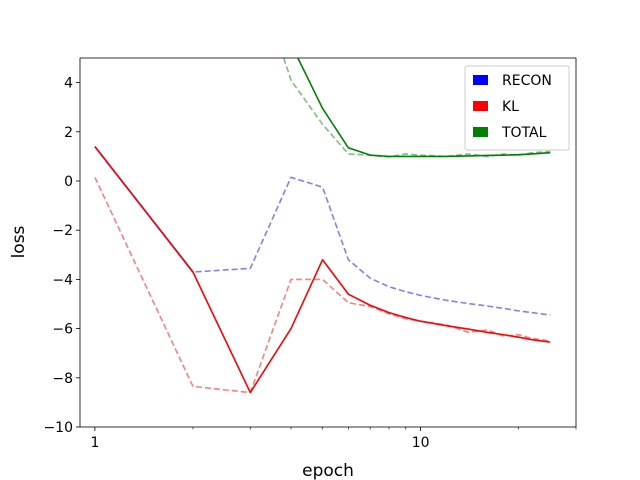  What do you see at coordinates (524, 133) in the screenshot?
I see `legend-label-total: TOTAL` at bounding box center [524, 133].